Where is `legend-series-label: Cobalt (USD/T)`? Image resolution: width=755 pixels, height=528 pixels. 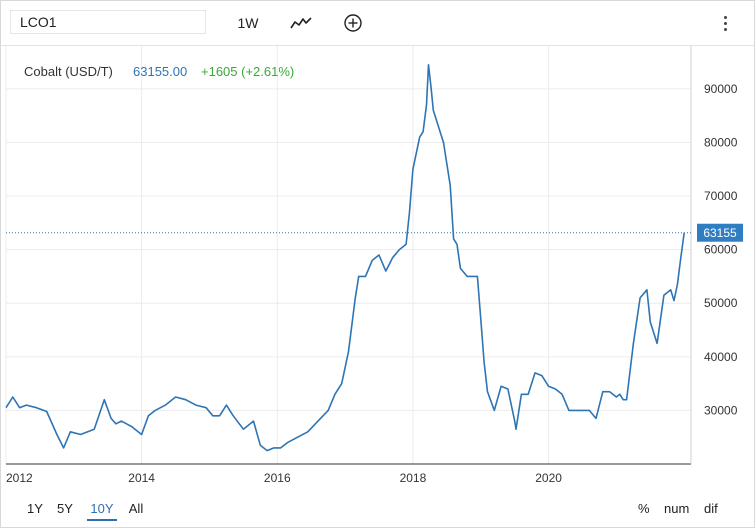 legend-series-label: Cobalt (USD/T) is located at coordinates (68, 71).